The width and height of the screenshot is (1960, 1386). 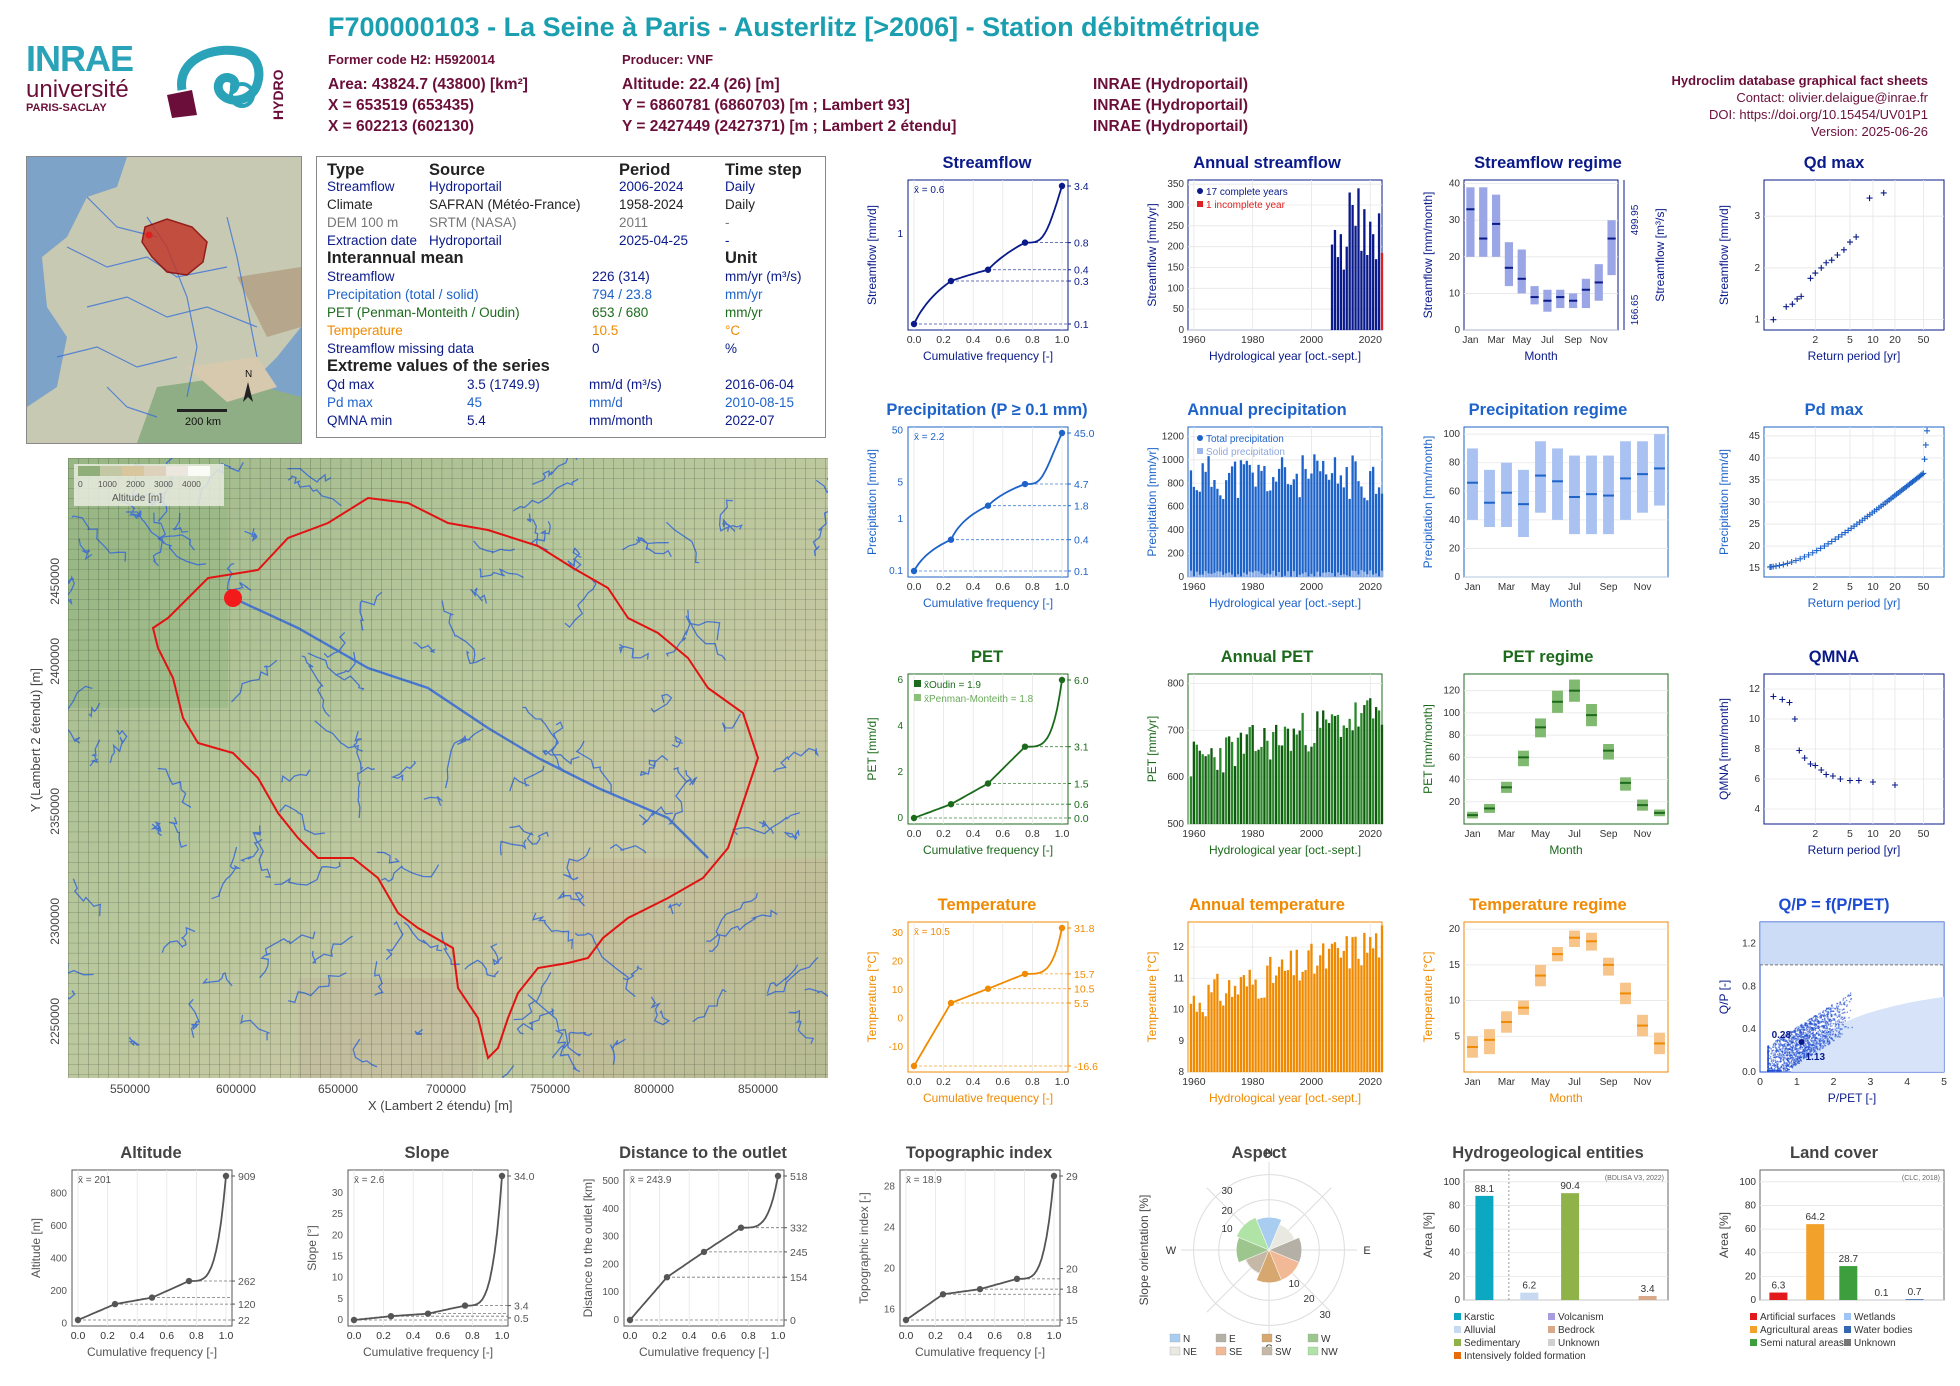 I want to click on x-tick: 0.0, so click(x=914, y=587).